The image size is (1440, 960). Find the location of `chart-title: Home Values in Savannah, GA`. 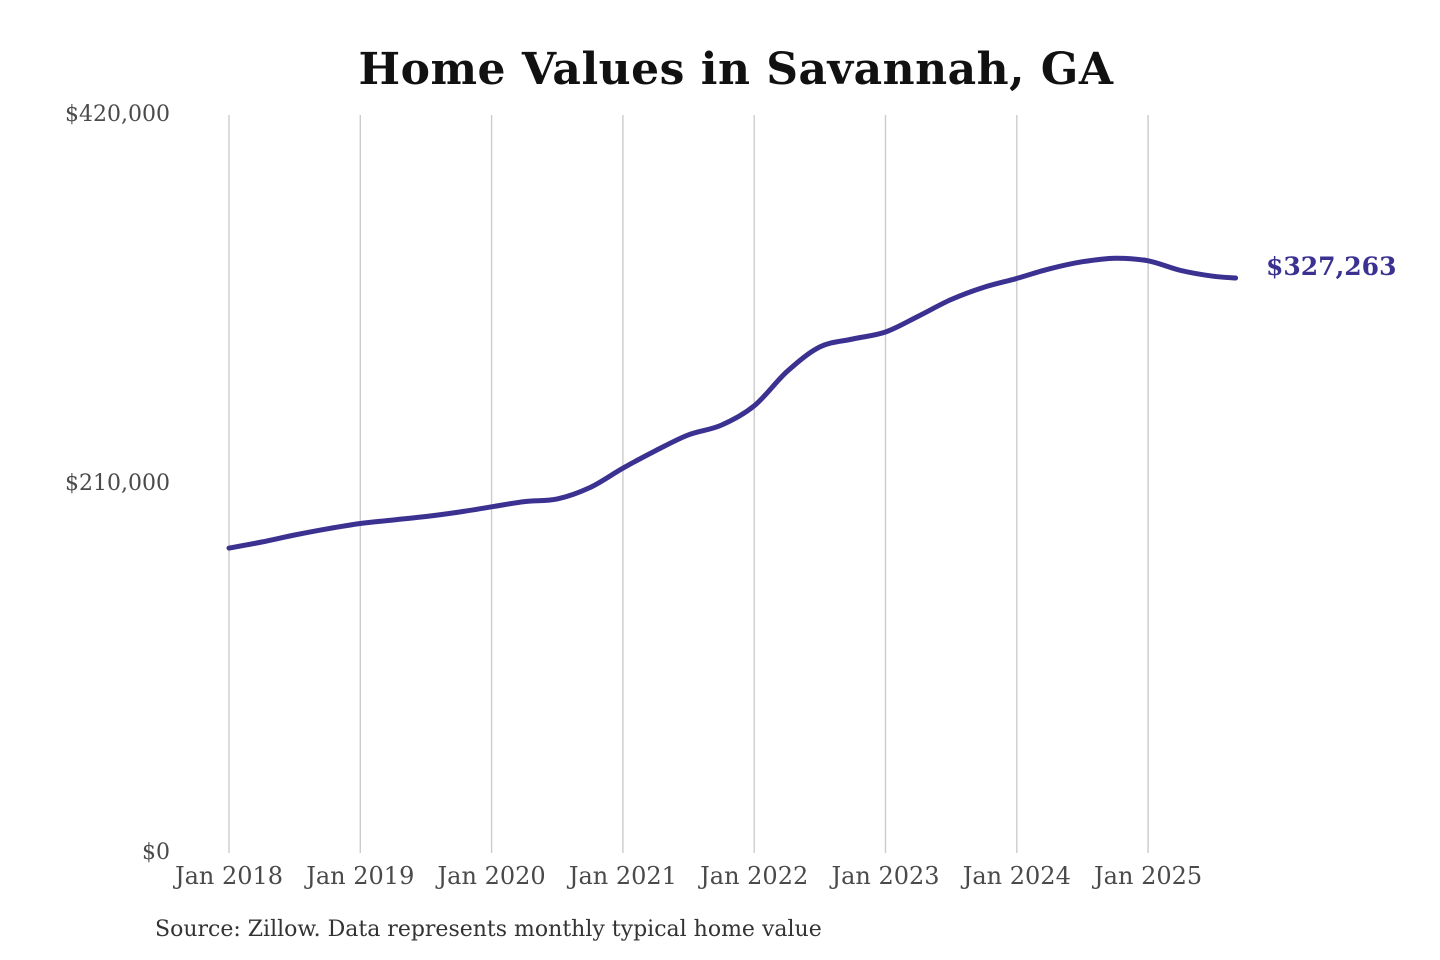

chart-title: Home Values in Savannah, GA is located at coordinates (736, 69).